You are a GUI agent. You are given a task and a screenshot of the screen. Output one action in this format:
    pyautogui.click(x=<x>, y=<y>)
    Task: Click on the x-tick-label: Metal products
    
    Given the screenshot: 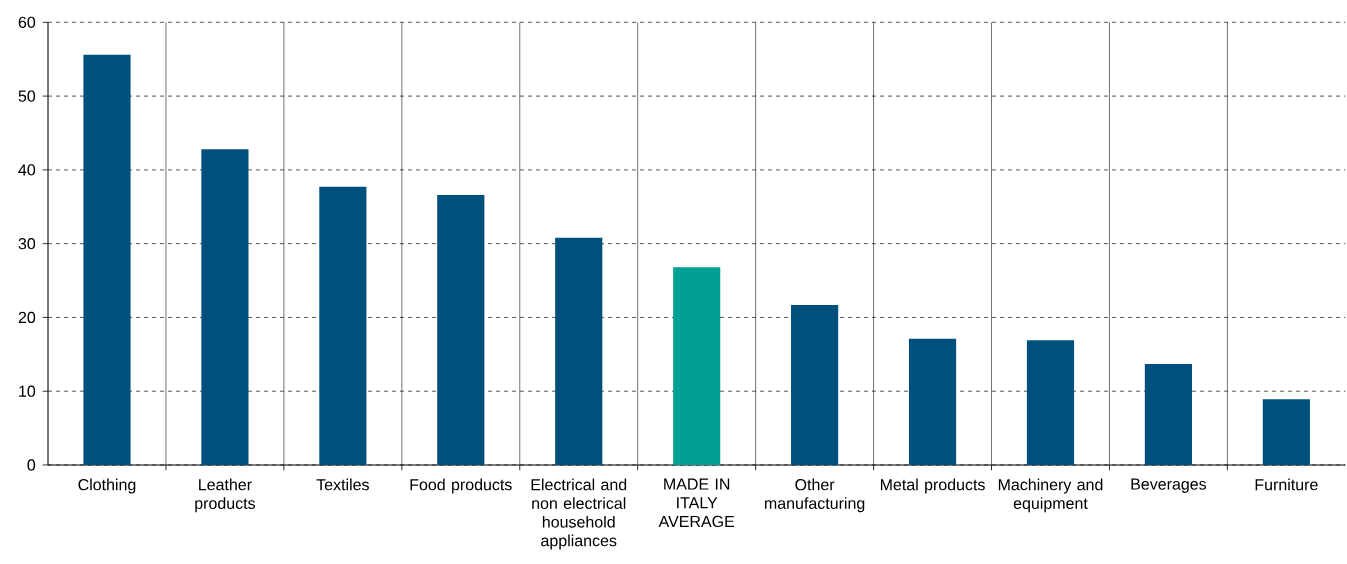 What is the action you would take?
    pyautogui.click(x=932, y=486)
    